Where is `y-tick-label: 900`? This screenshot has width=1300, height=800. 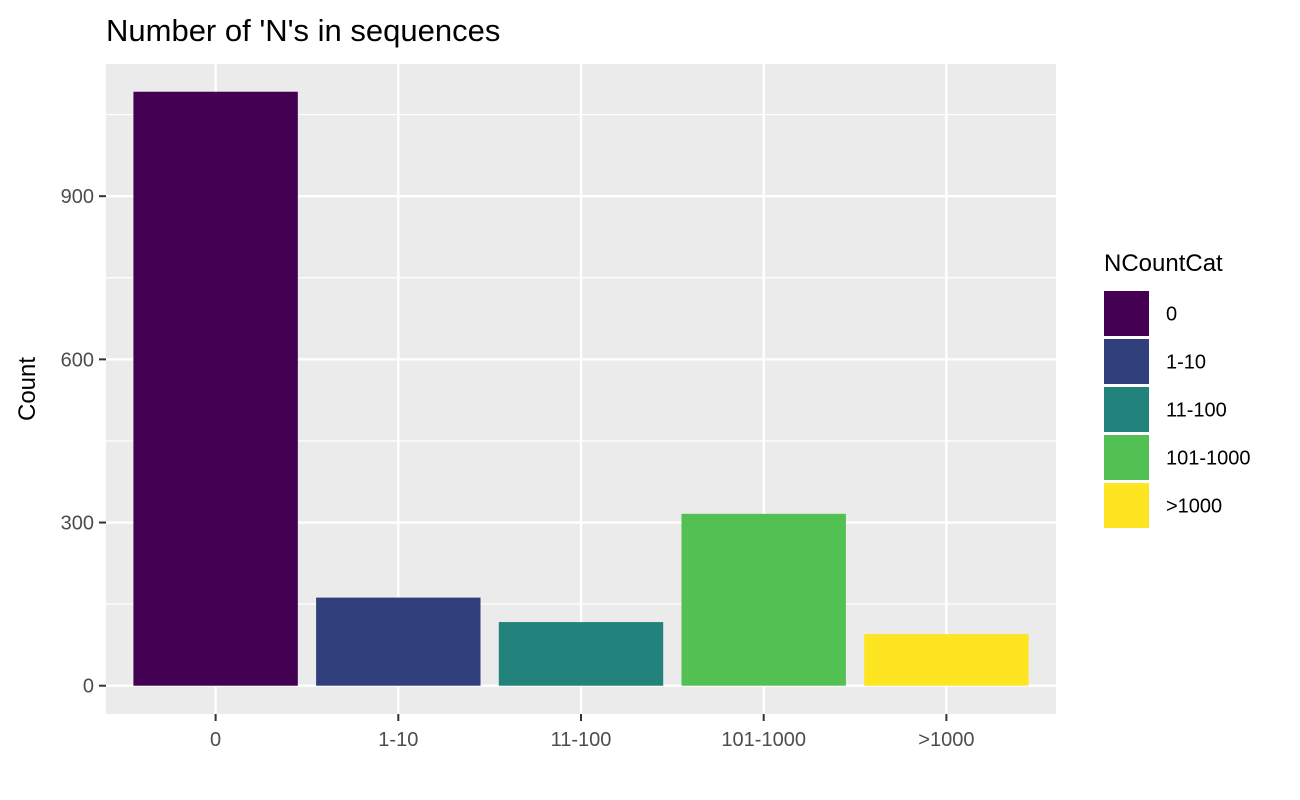
y-tick-label: 900 is located at coordinates (77, 197).